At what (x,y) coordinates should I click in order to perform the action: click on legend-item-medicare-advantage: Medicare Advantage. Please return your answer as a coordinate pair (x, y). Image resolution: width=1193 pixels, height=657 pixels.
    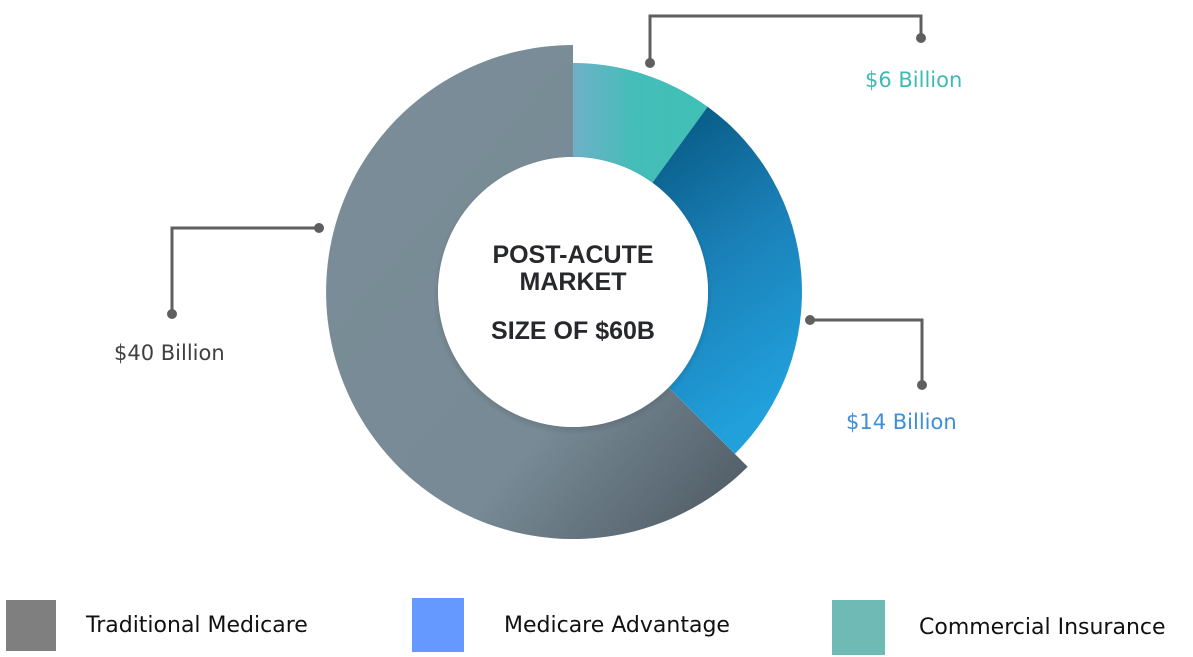
    Looking at the image, I should click on (571, 625).